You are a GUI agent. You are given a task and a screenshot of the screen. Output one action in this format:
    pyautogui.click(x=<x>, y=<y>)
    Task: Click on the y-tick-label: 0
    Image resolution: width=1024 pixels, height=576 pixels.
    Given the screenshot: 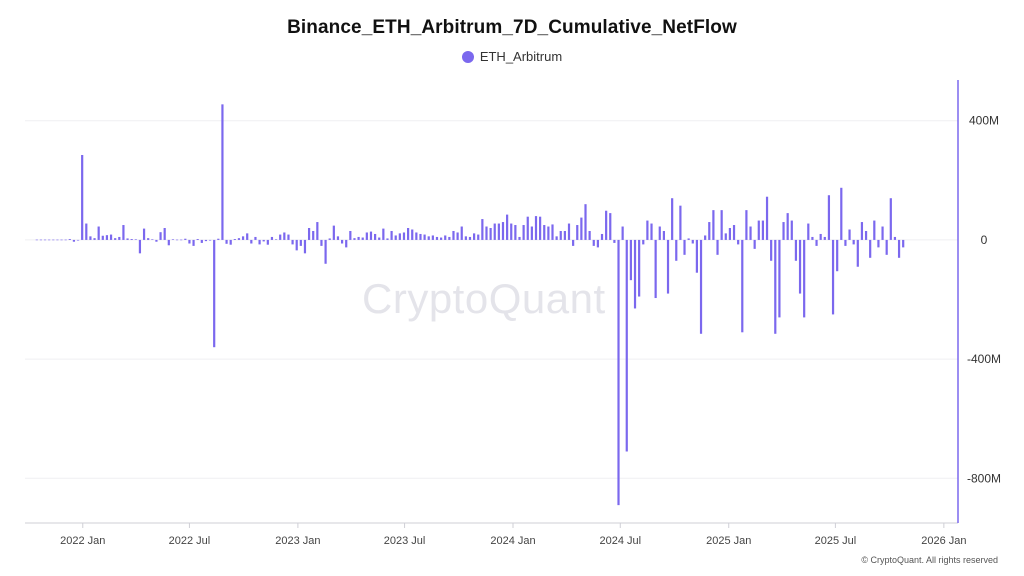 What is the action you would take?
    pyautogui.click(x=984, y=240)
    